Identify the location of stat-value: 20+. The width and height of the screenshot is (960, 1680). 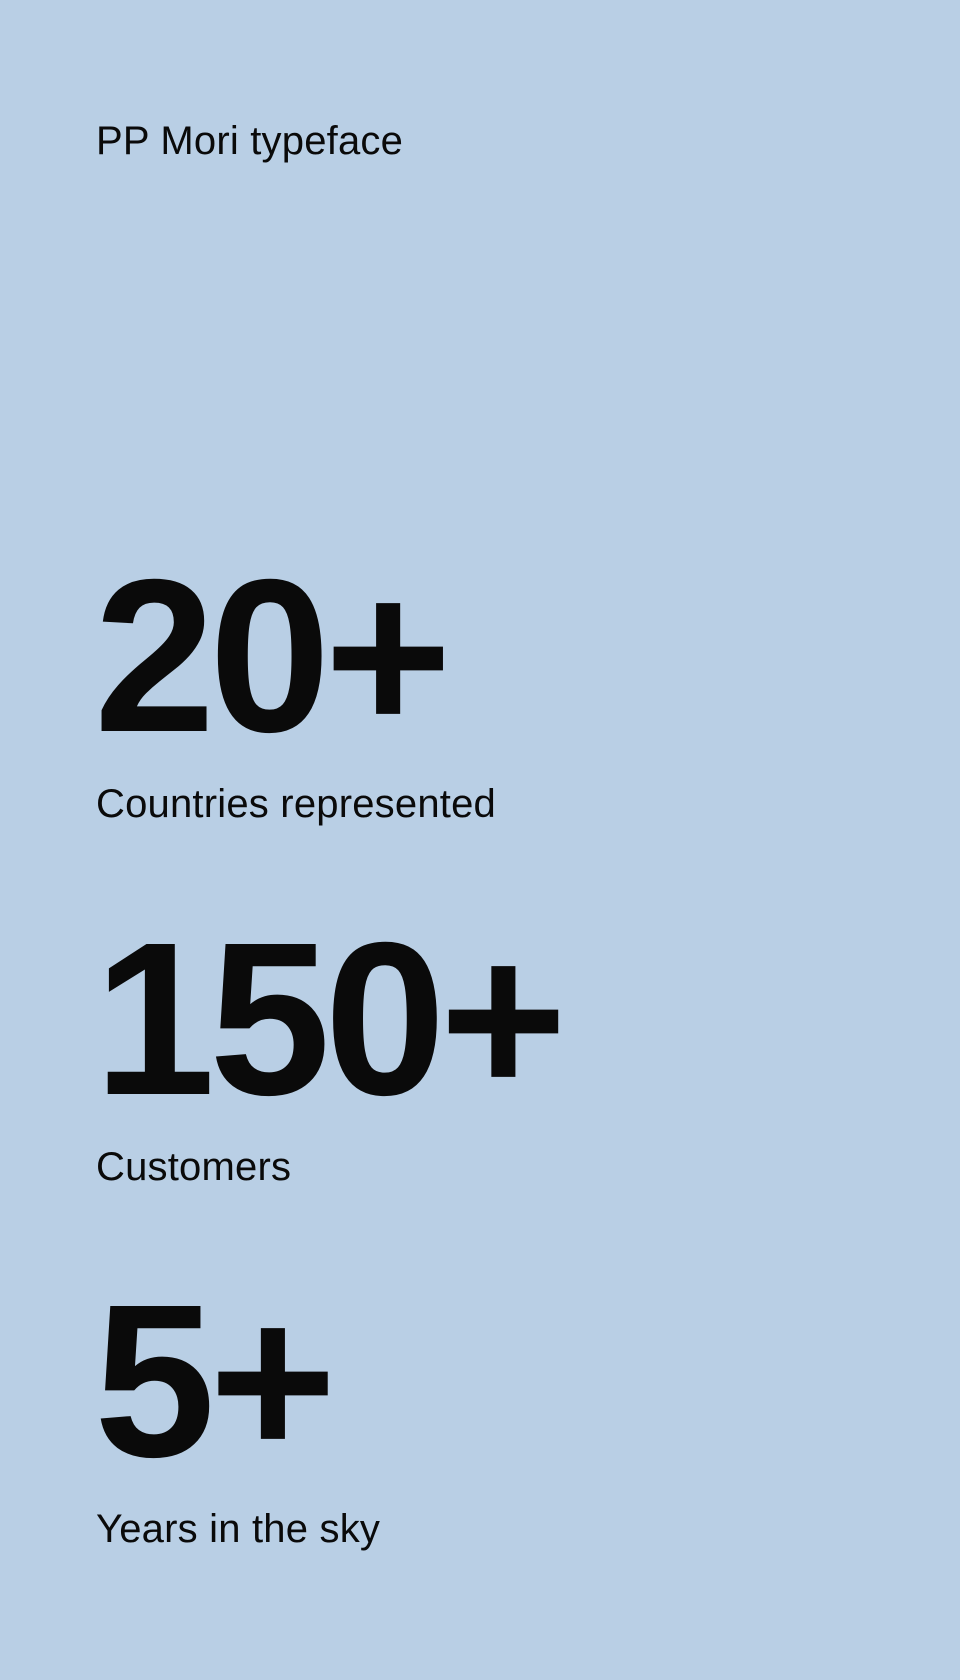
(273, 656).